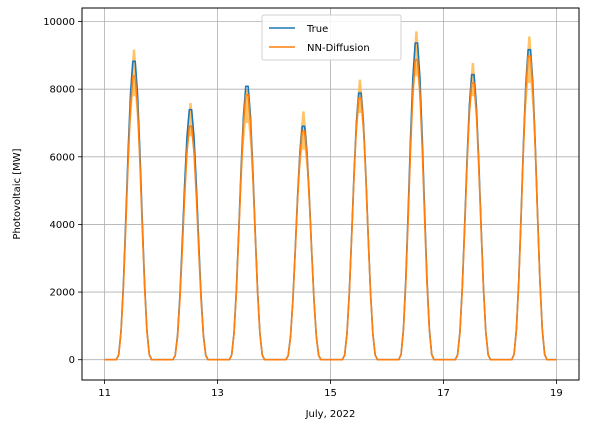 The width and height of the screenshot is (589, 432). Describe the element at coordinates (217, 393) in the screenshot. I see `x-tick-label: 13` at that location.